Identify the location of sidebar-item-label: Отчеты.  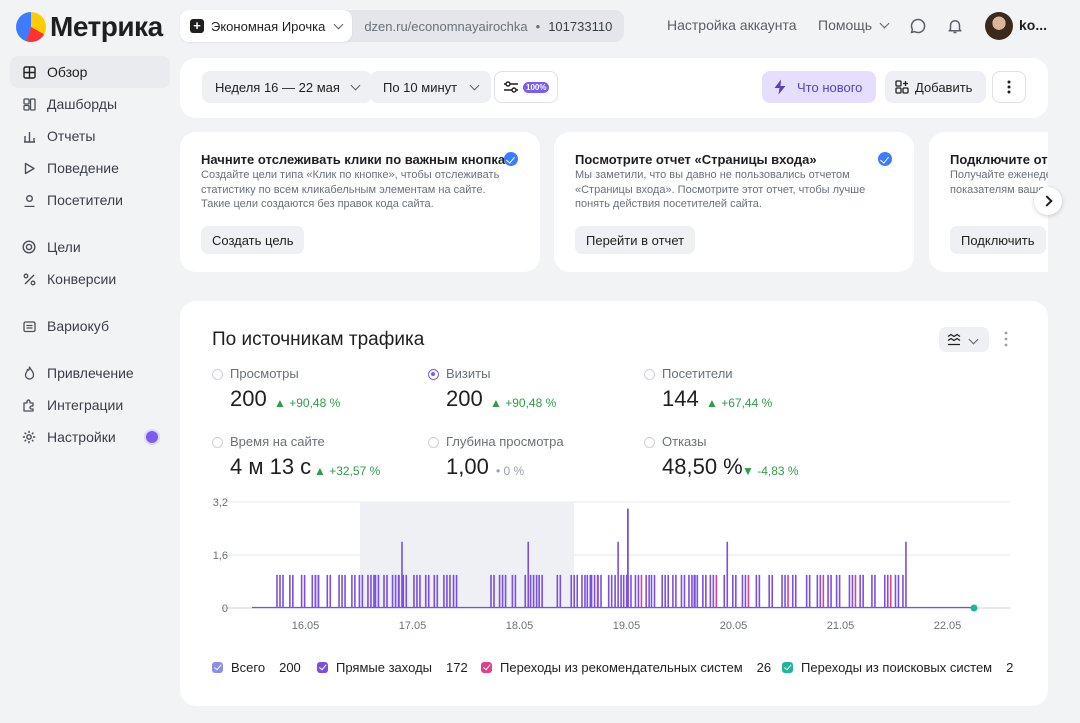
(71, 136).